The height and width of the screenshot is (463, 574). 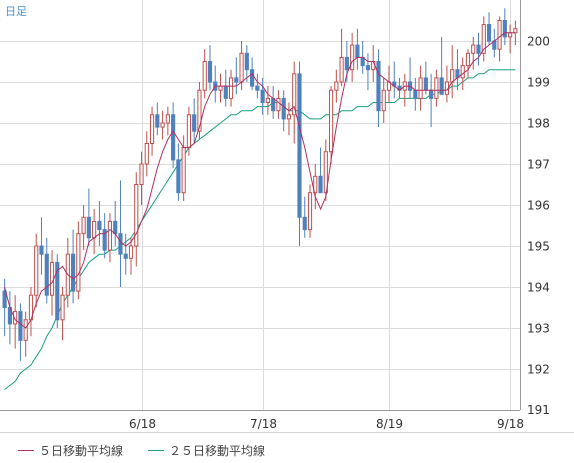 What do you see at coordinates (538, 288) in the screenshot?
I see `y-tick-label: 194` at bounding box center [538, 288].